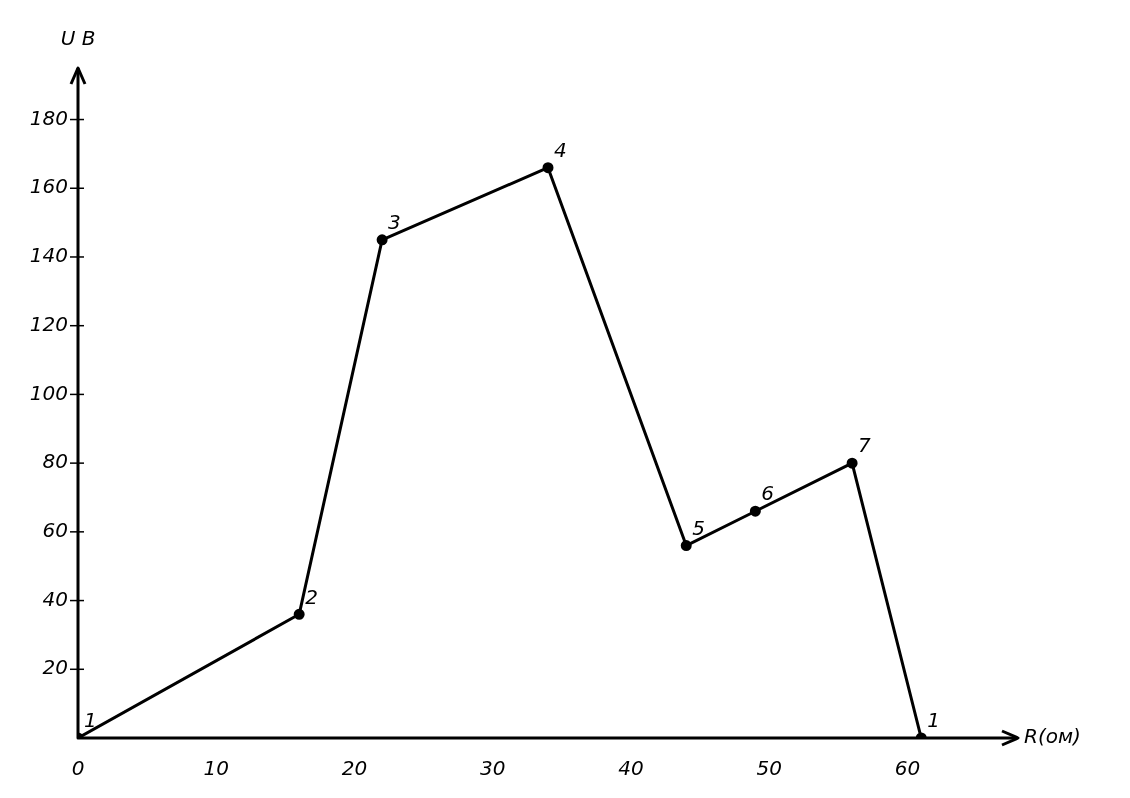 The width and height of the screenshot is (1130, 798). What do you see at coordinates (560, 149) in the screenshot?
I see `annotation: 4` at bounding box center [560, 149].